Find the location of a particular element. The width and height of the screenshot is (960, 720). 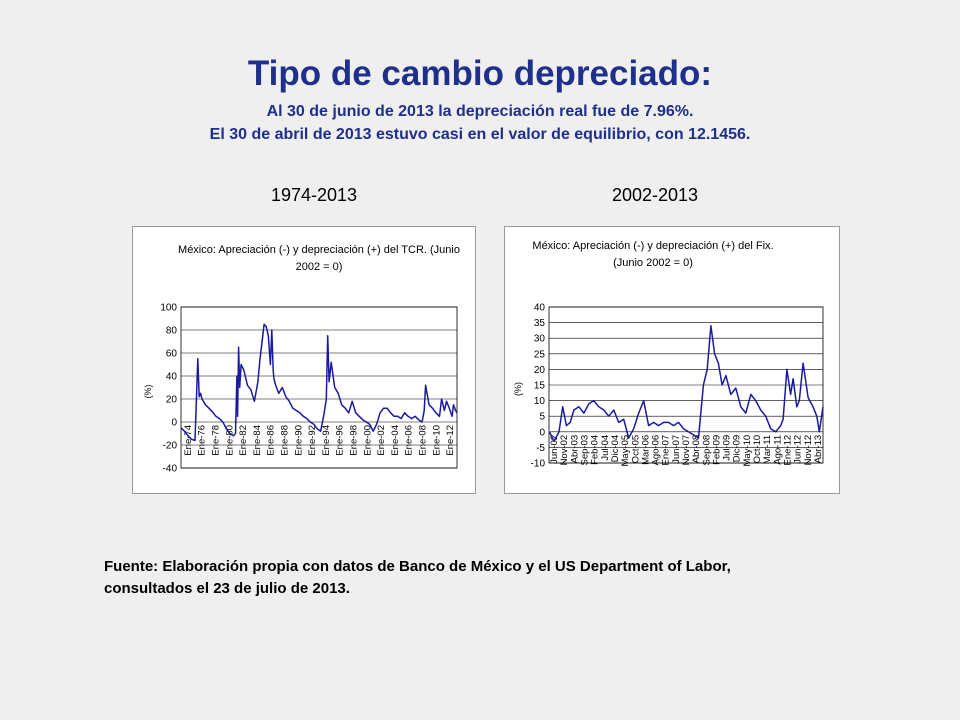

x-tick-label: Ene-88 is located at coordinates (285, 440).